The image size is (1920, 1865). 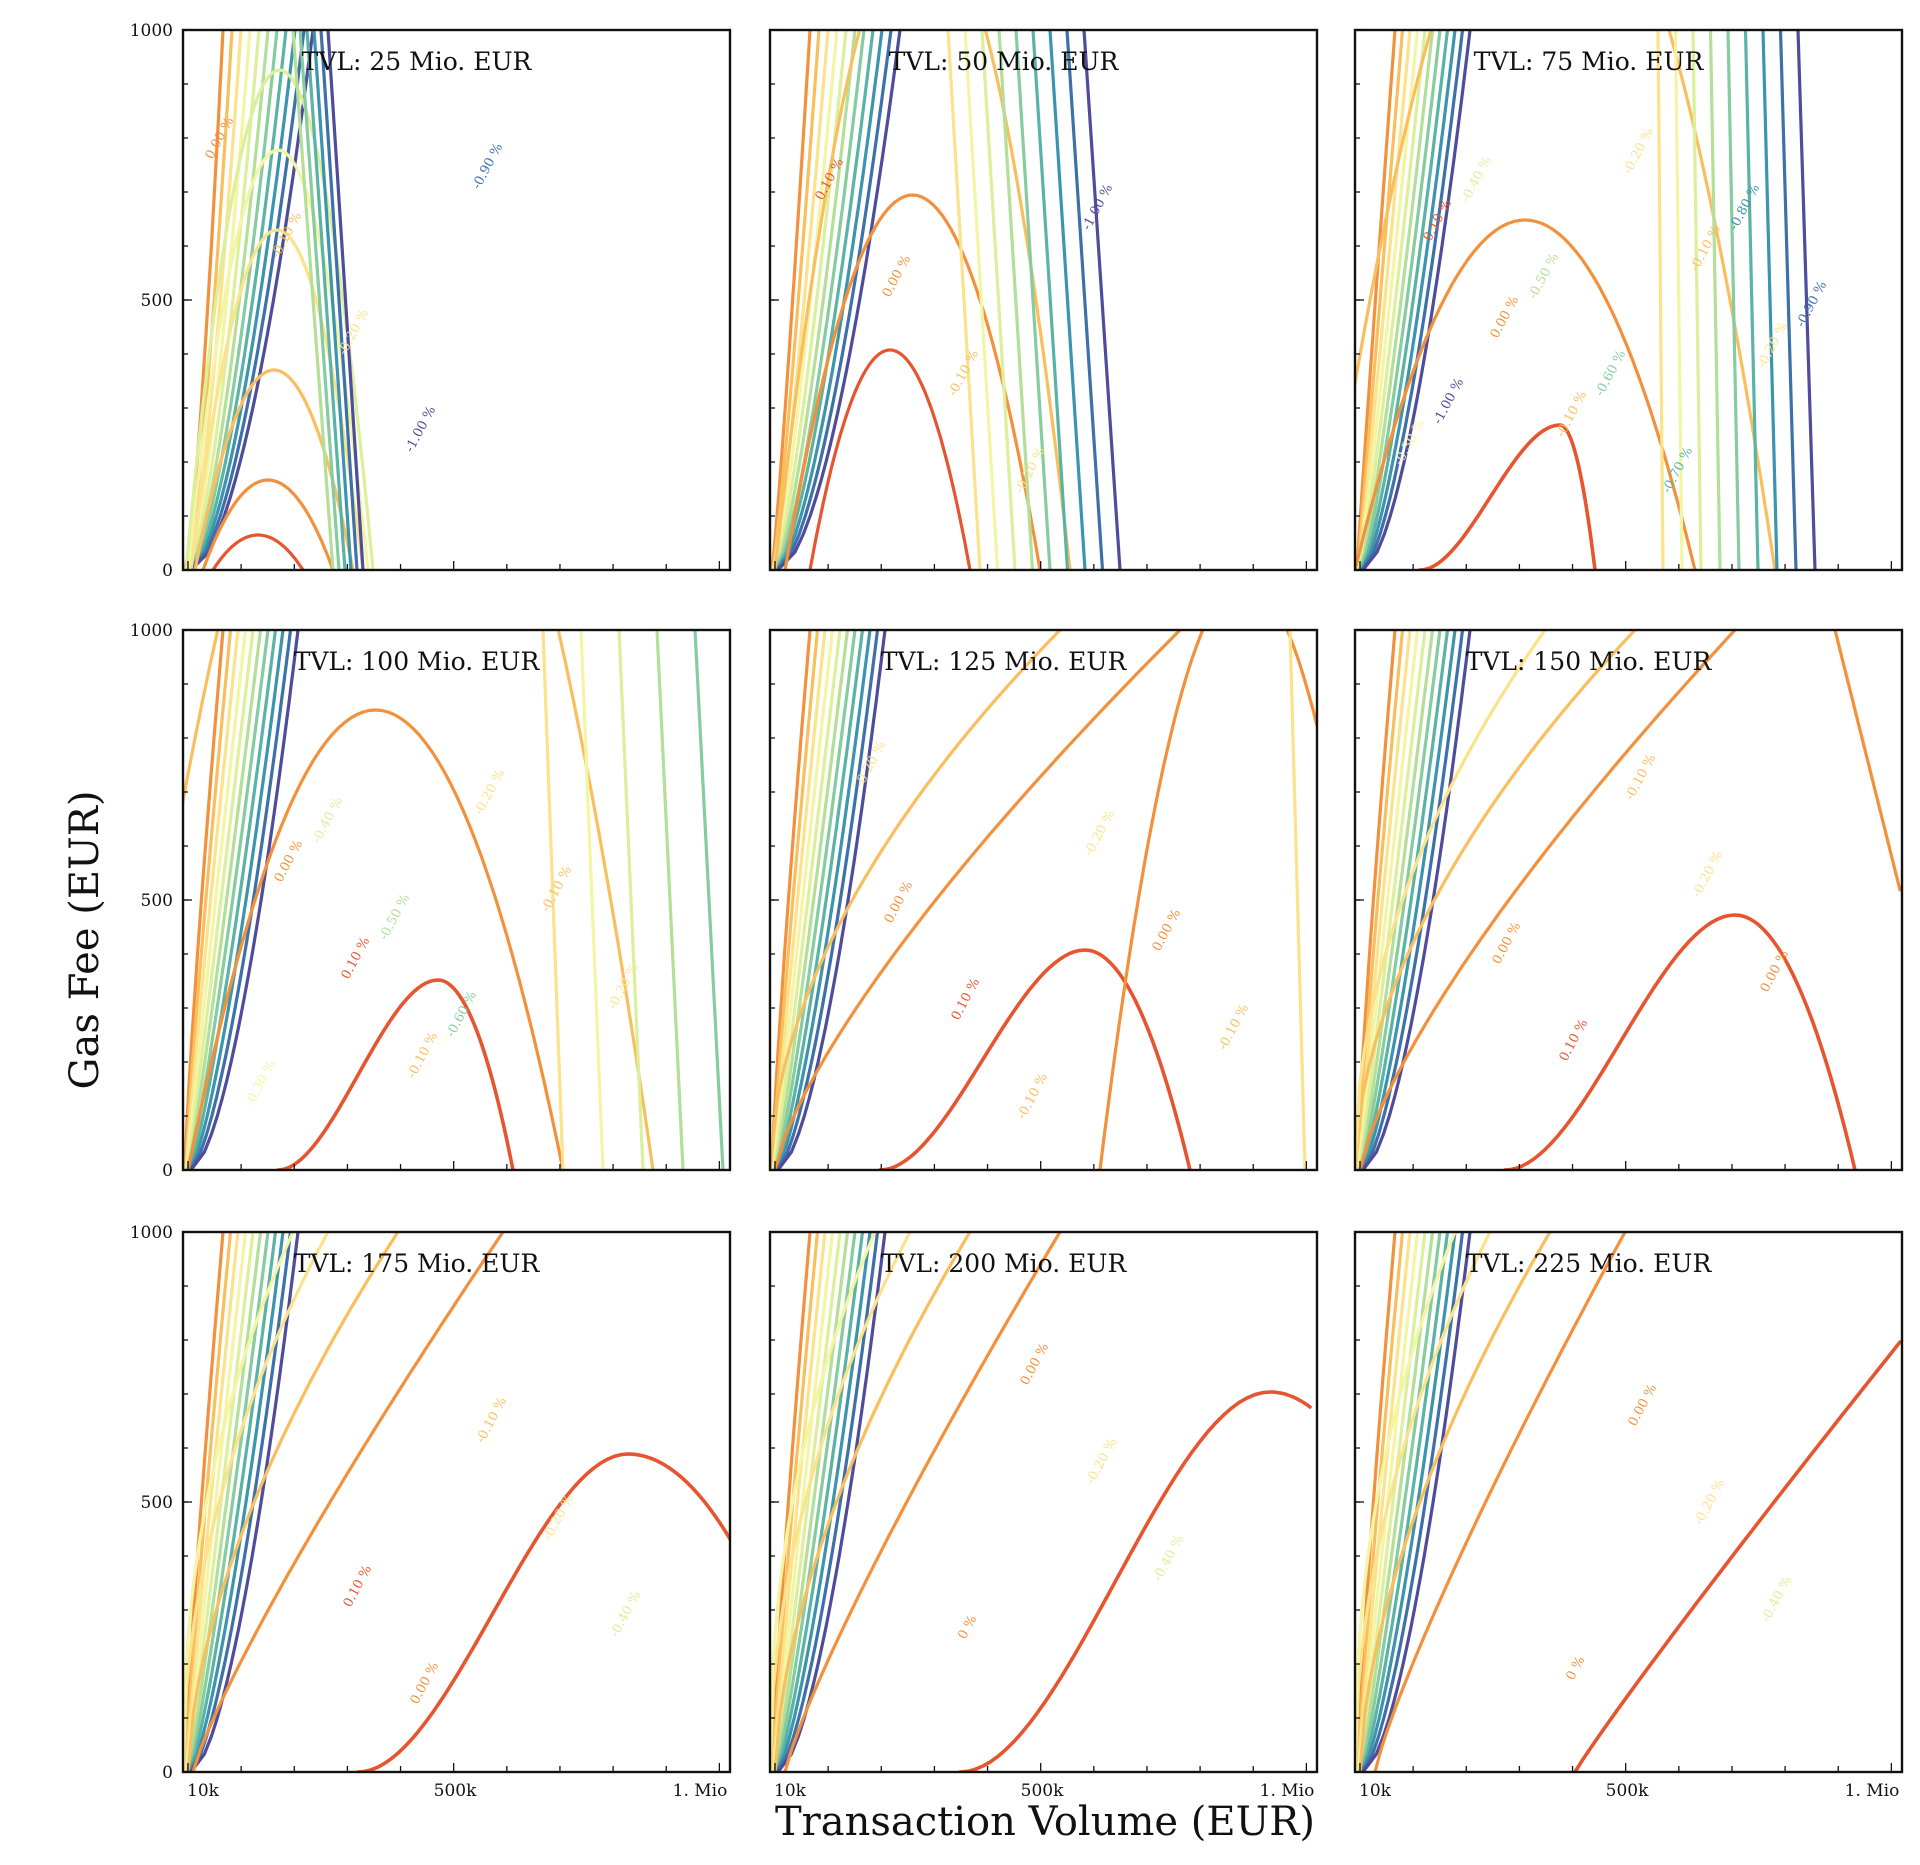 What do you see at coordinates (1067, 300) in the screenshot?
I see `contour-line-right--0.80` at bounding box center [1067, 300].